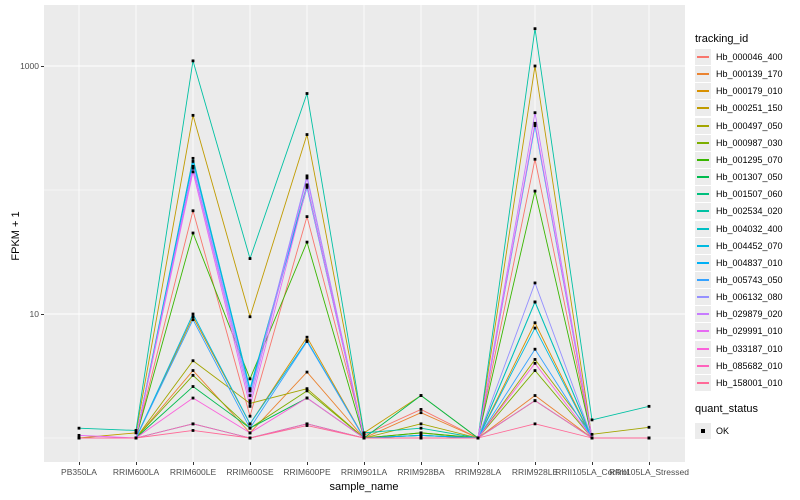 This screenshot has width=800, height=500. Describe the element at coordinates (592, 472) in the screenshot. I see `x-tick-label: RRII105LA_Control` at that location.